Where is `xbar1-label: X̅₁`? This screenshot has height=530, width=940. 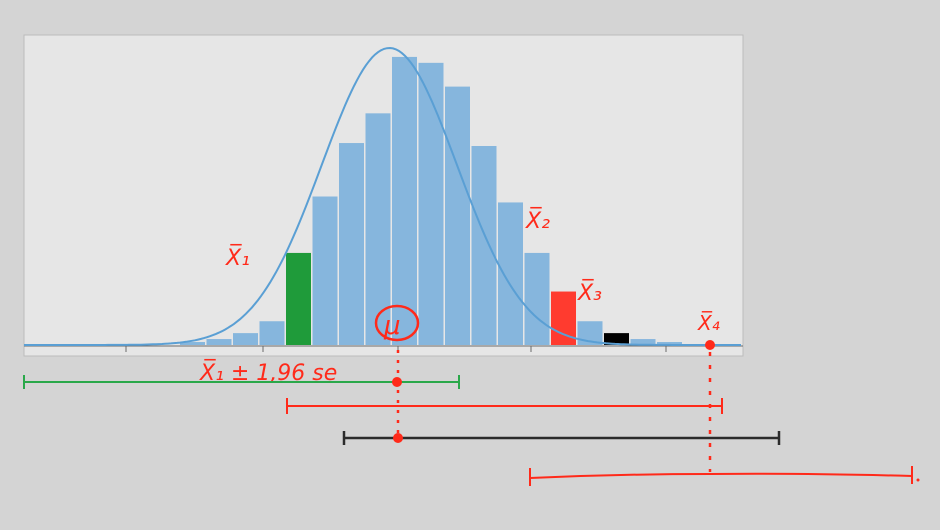 xbar1-label: X̅₁ is located at coordinates (237, 257).